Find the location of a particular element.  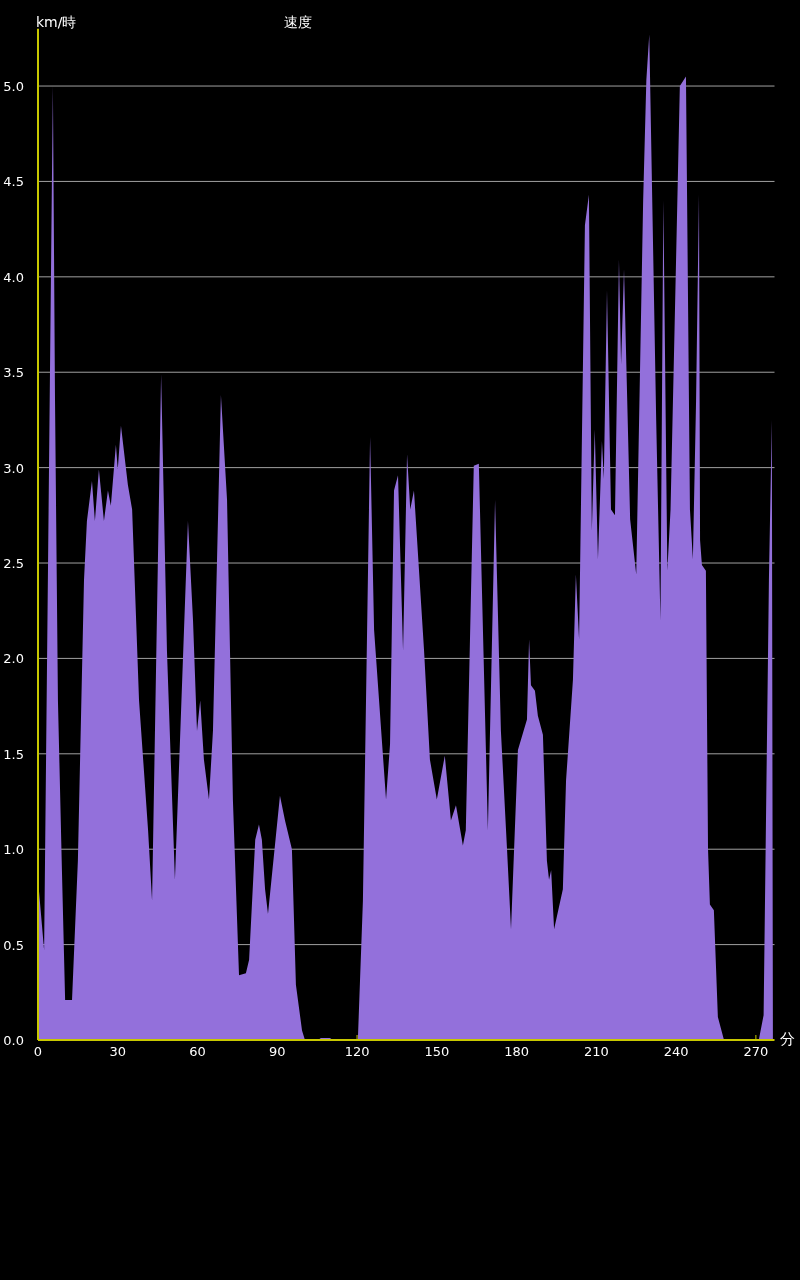

y-tick-label: 4.5 is located at coordinates (13, 182).